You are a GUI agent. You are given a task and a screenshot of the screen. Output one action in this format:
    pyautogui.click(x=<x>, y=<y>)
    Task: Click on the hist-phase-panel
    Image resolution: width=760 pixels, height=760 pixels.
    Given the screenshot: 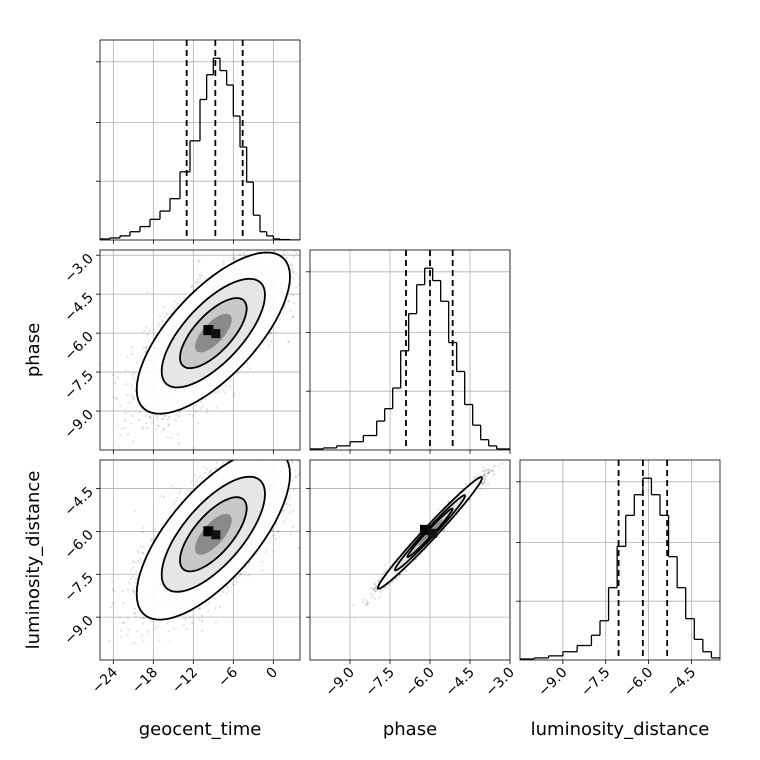 What is the action you would take?
    pyautogui.click(x=408, y=351)
    